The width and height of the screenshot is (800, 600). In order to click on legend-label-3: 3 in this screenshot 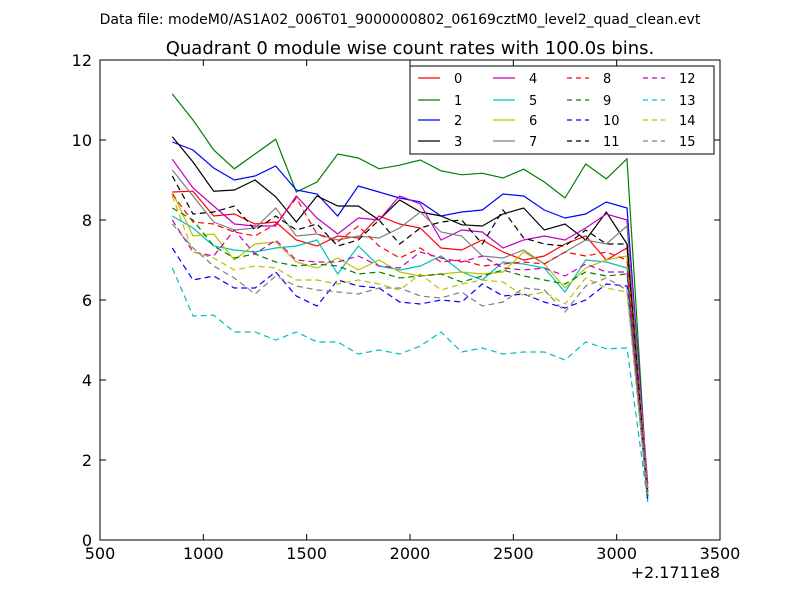, I will do `click(458, 142)`.